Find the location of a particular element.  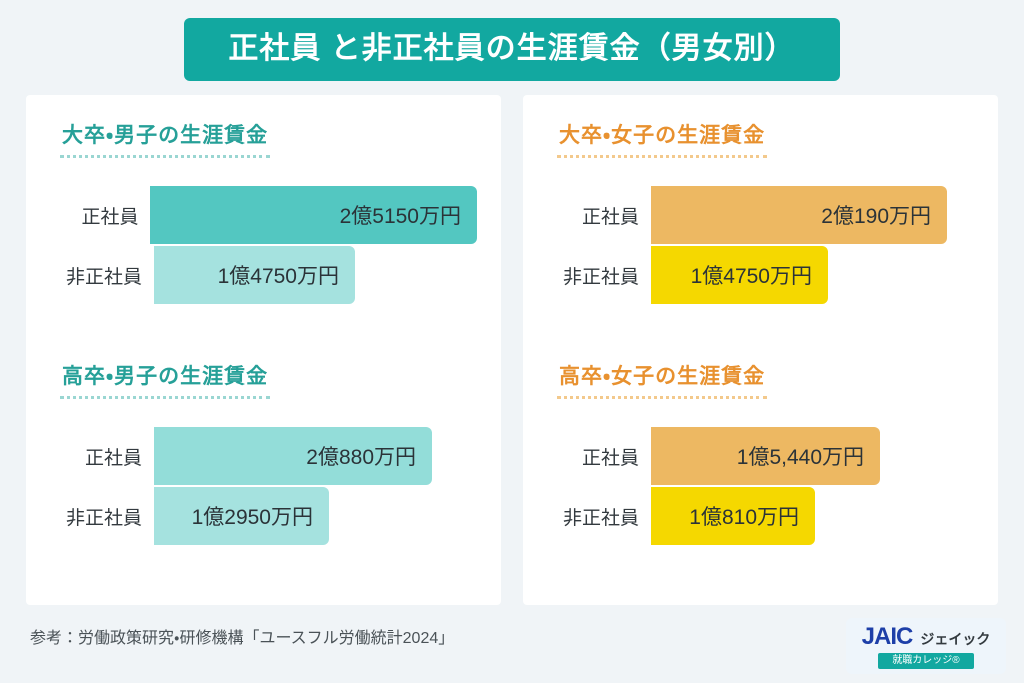

jaic-logo: JAIC ジェイック 就職カレッジ® is located at coordinates (926, 646).